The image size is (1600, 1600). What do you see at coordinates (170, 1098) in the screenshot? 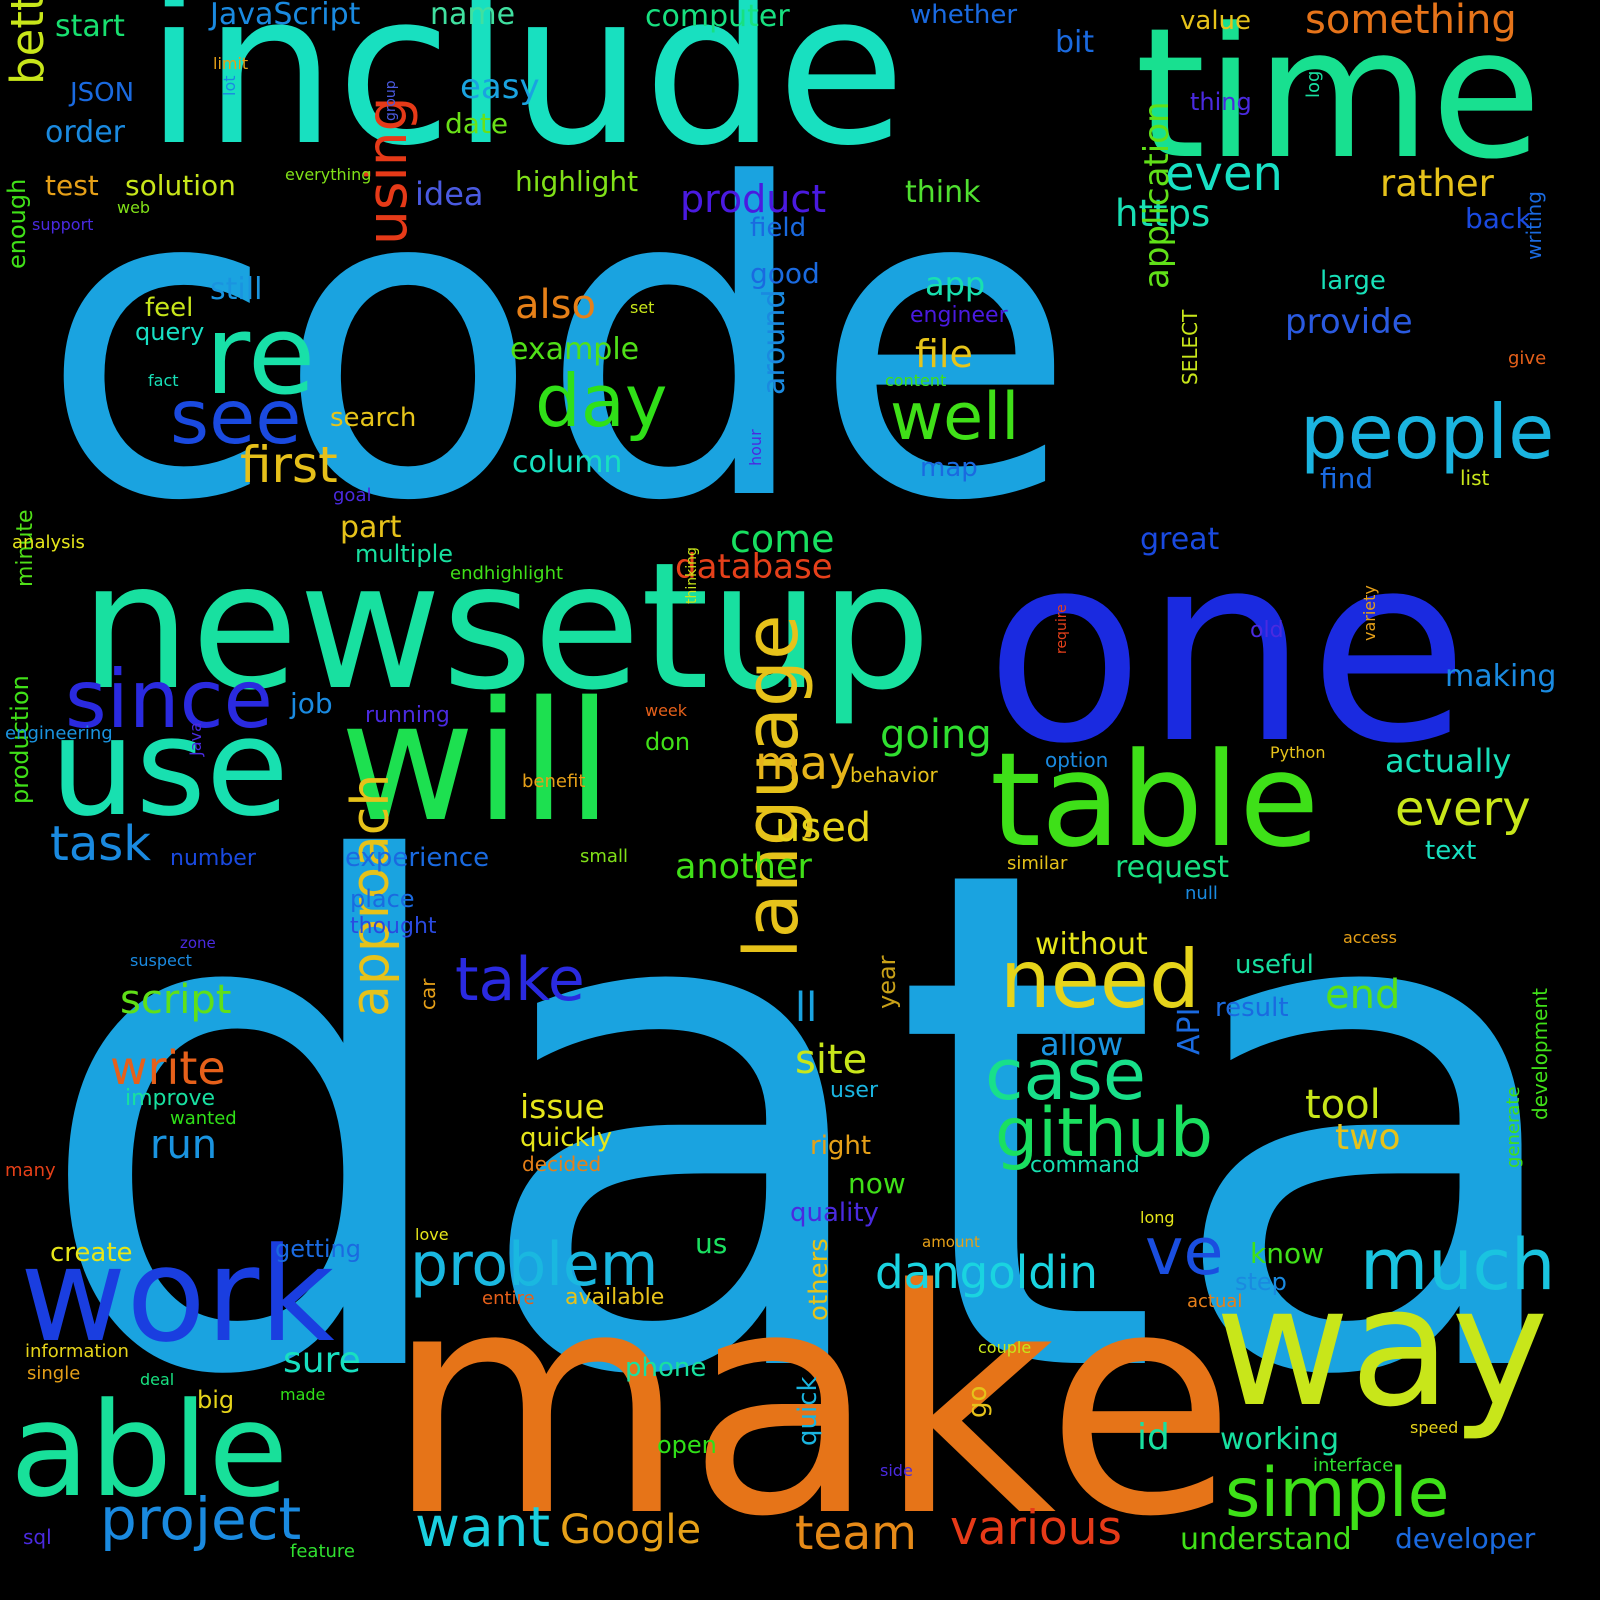
I see `word: improve` at bounding box center [170, 1098].